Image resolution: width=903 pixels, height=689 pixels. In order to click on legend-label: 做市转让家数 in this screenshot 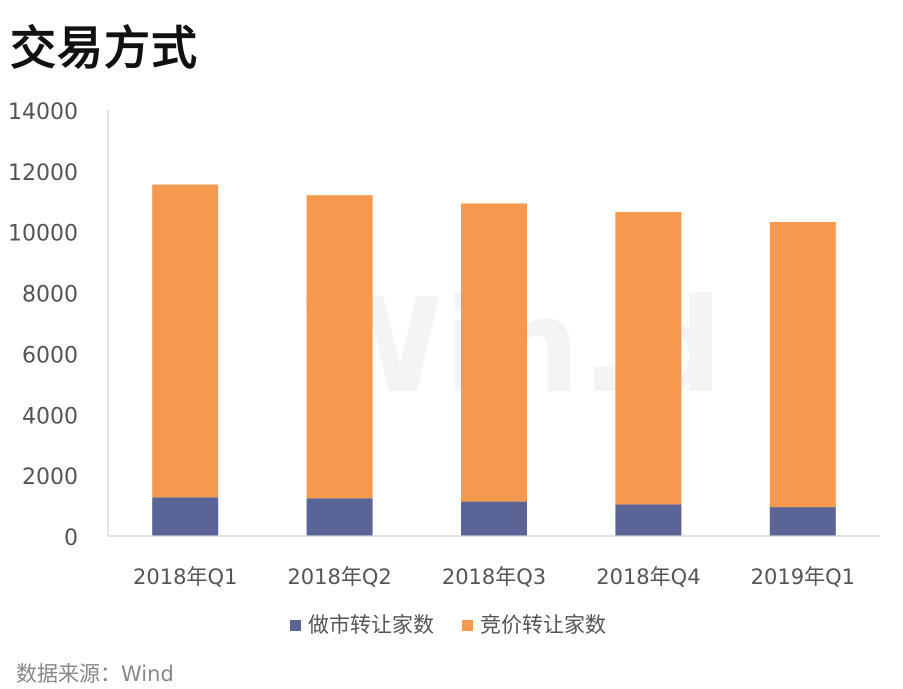, I will do `click(371, 625)`.